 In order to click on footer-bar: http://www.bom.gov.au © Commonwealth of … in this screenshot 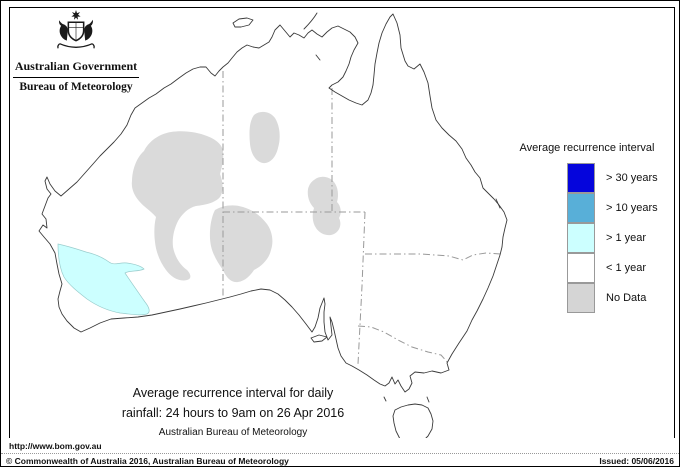, I will do `click(340, 452)`.